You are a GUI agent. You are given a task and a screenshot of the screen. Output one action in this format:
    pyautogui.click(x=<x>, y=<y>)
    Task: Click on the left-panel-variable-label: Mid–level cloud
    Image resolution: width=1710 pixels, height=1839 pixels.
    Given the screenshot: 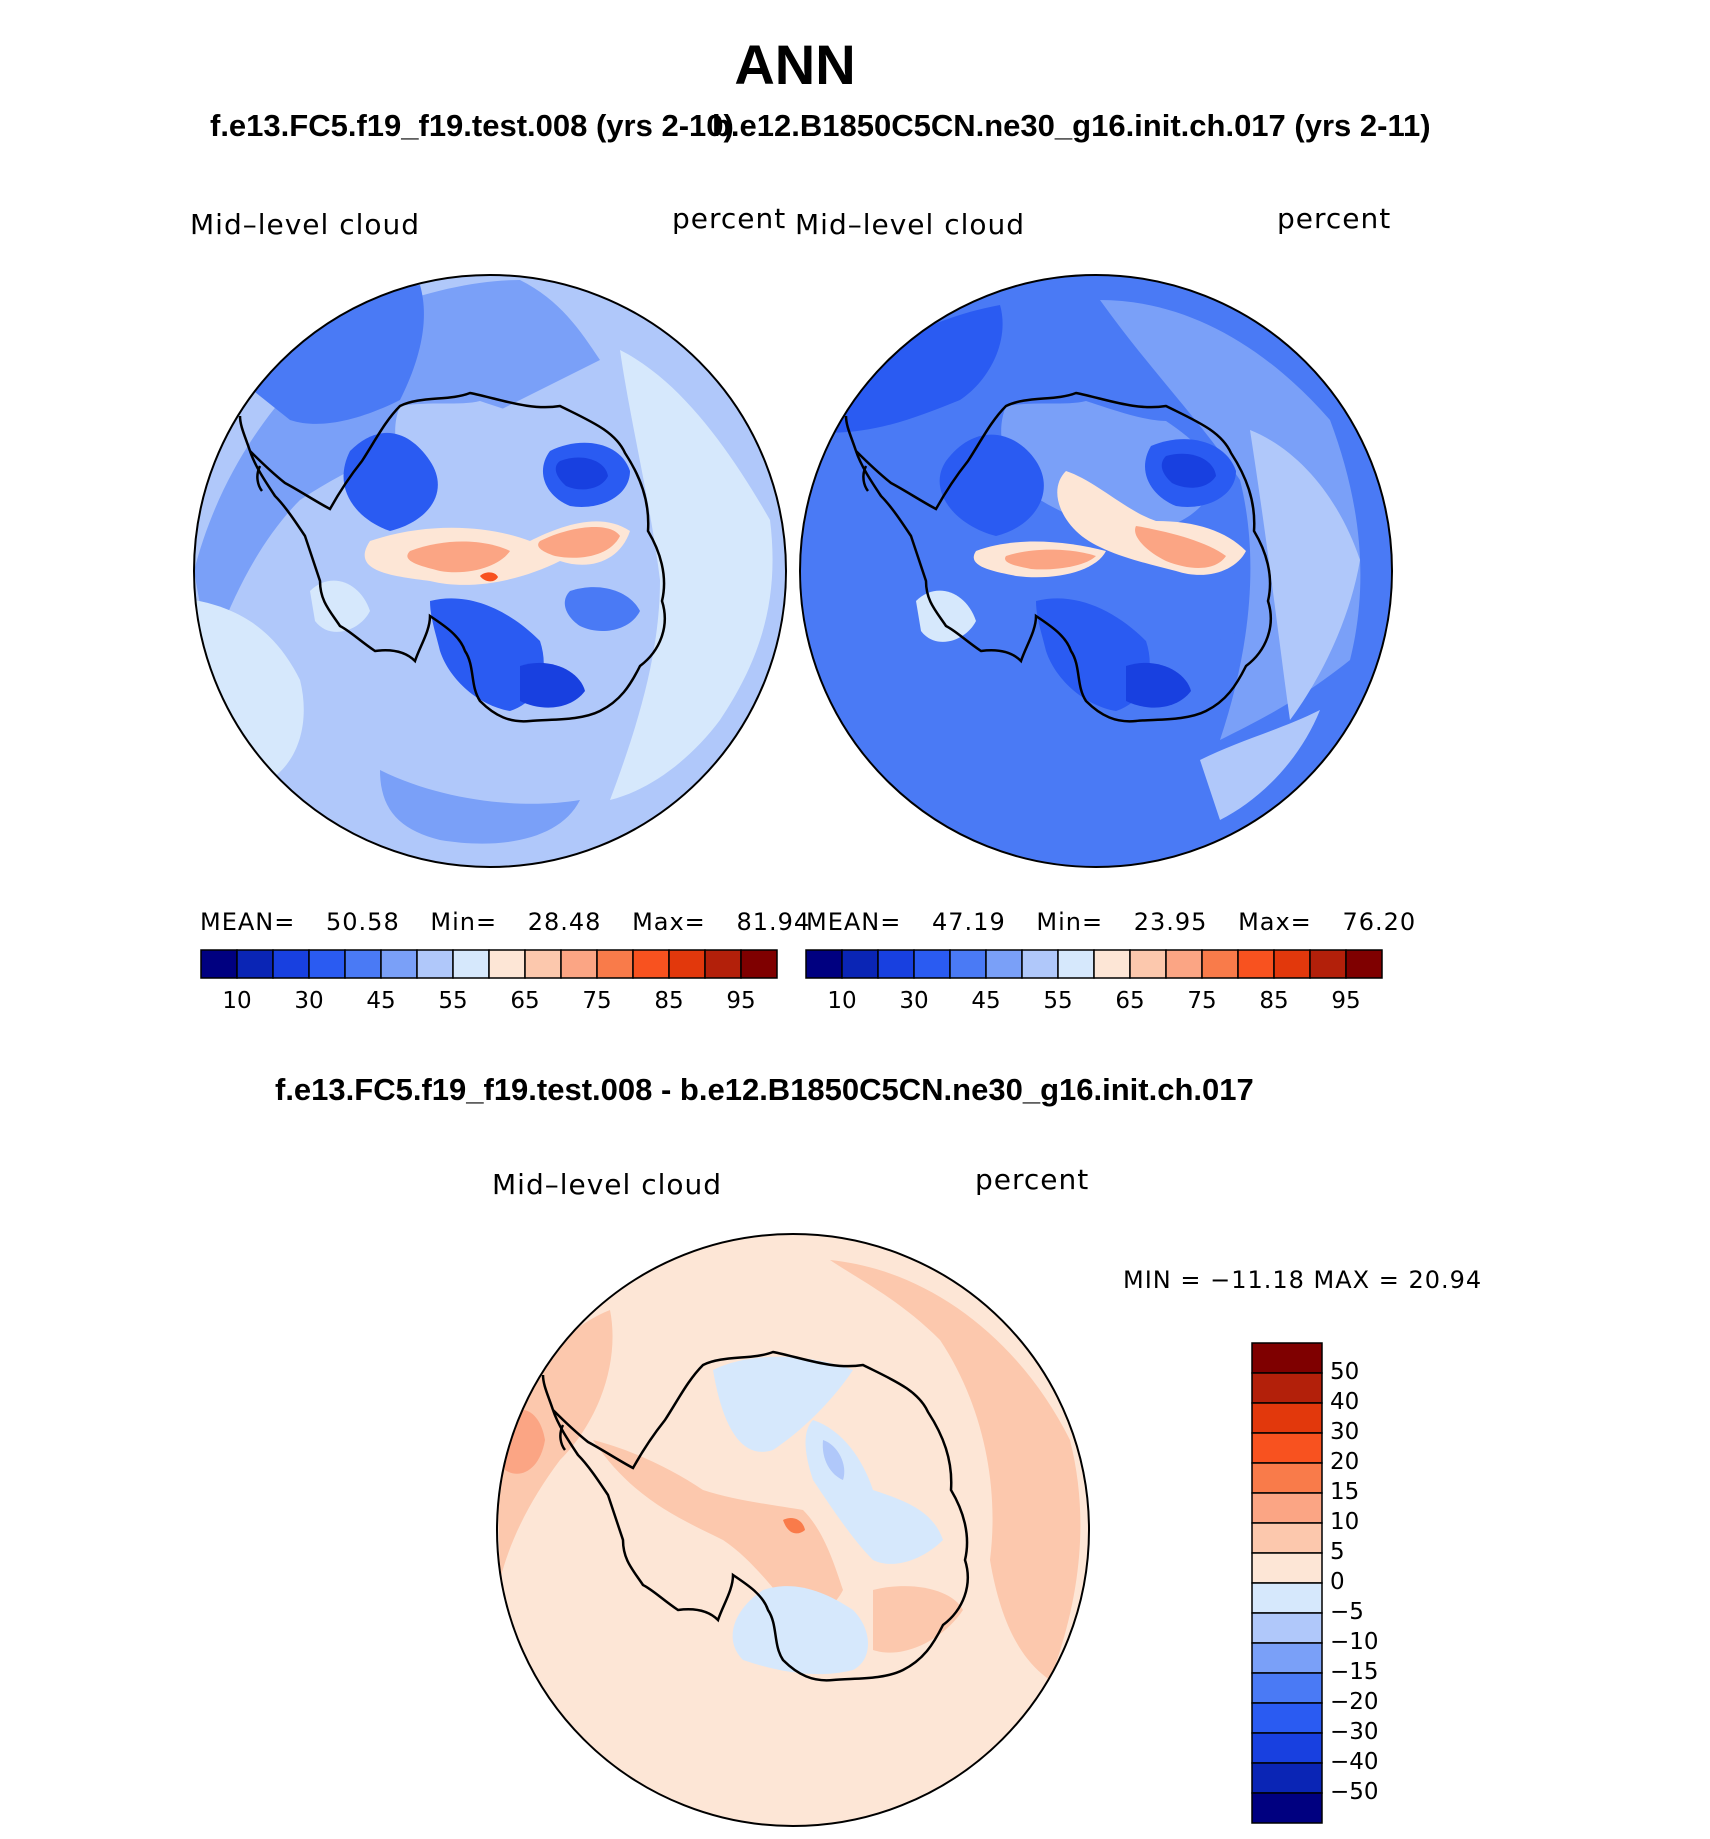 What is the action you would take?
    pyautogui.click(x=305, y=224)
    